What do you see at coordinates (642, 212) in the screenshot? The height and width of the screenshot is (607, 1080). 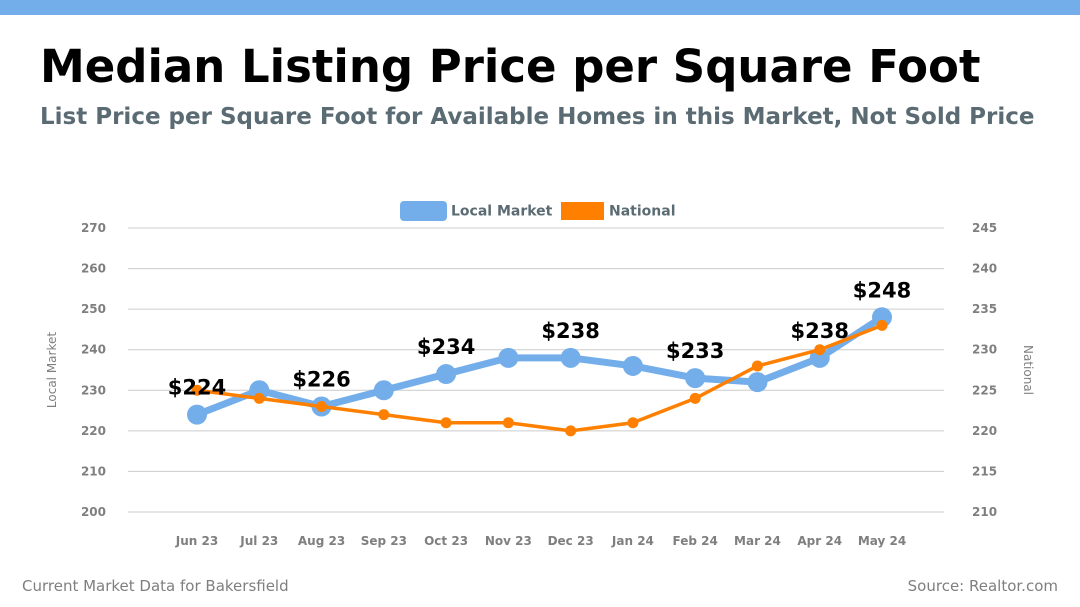 I see `legend-label-national: National` at bounding box center [642, 212].